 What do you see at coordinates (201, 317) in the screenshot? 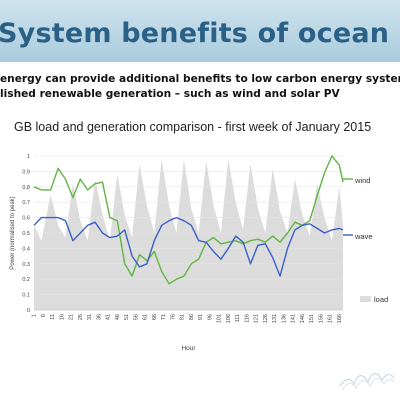
I see `x-tick-label: 91` at bounding box center [201, 317].